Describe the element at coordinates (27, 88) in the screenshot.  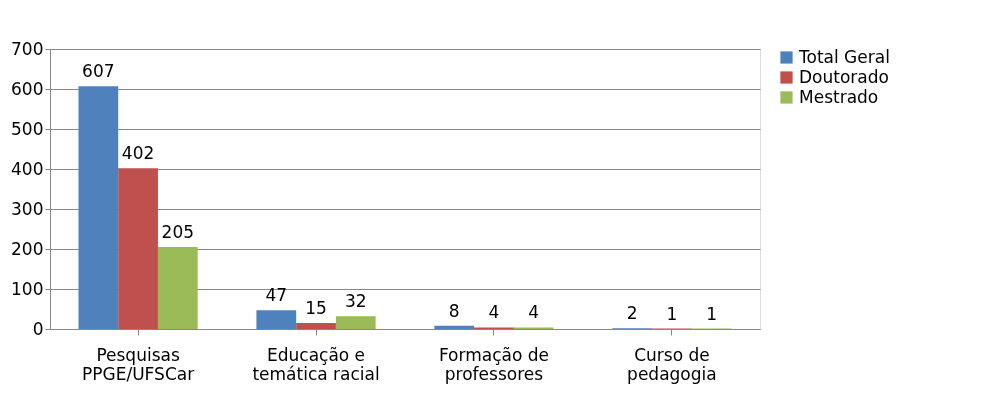
I see `y-tick-label: 600` at that location.